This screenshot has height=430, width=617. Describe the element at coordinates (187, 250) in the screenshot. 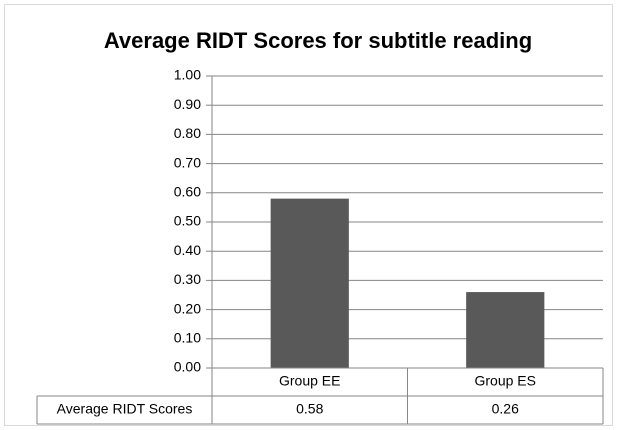

I see `y-tick-label: 0.40` at that location.